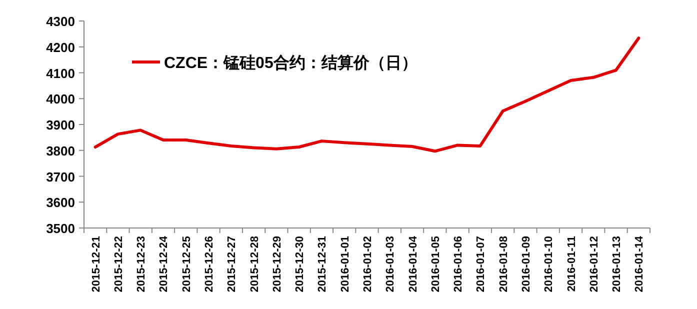 This screenshot has width=697, height=309. I want to click on y-tick-label: 3800, so click(60, 150).